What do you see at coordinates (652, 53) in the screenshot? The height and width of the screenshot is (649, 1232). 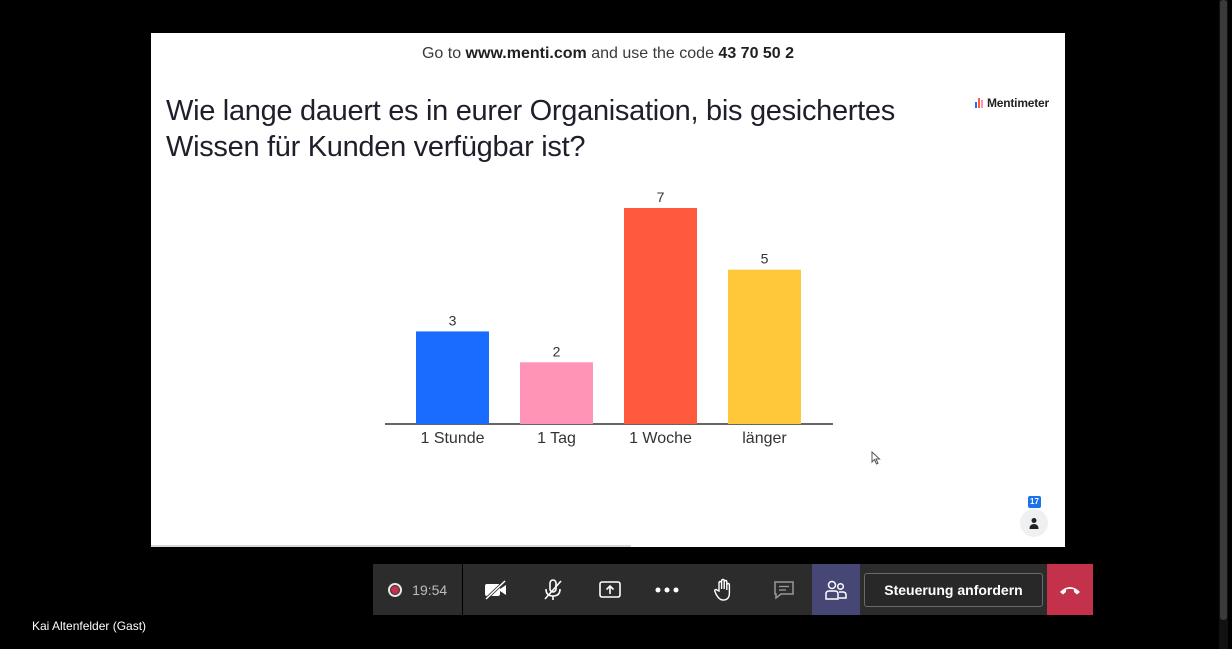 I see `instruction-mid: and use the code` at bounding box center [652, 53].